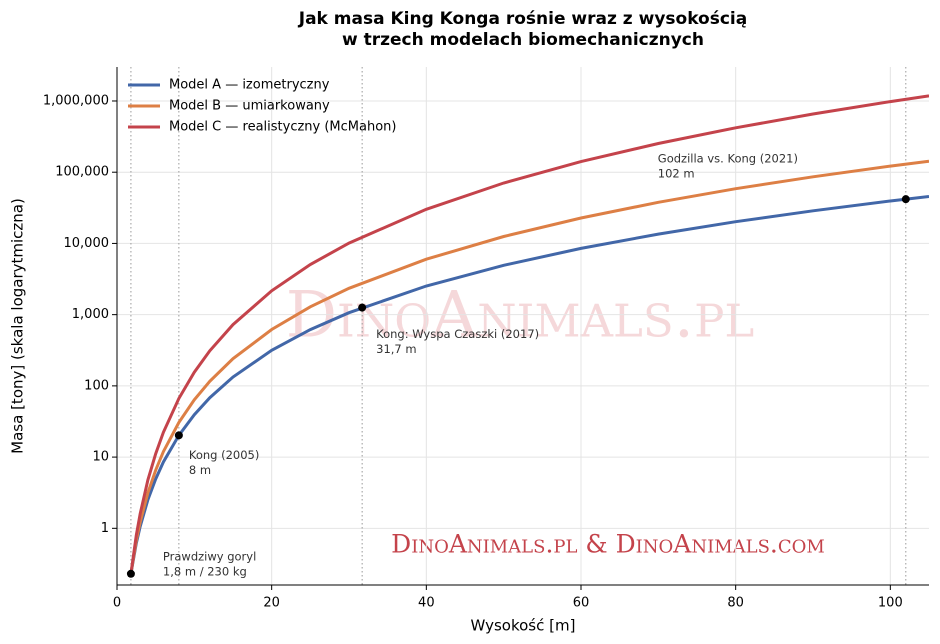 This screenshot has width=940, height=644. I want to click on y-tick-label: 1, so click(105, 528).